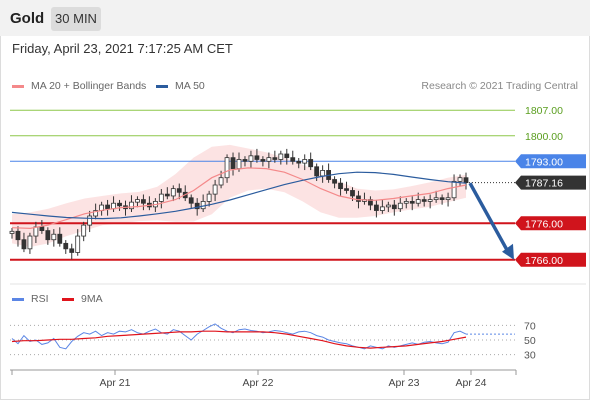  I want to click on chart-datetime: Friday, April 23, 2021 7:17:25 AM CET, so click(122, 48).